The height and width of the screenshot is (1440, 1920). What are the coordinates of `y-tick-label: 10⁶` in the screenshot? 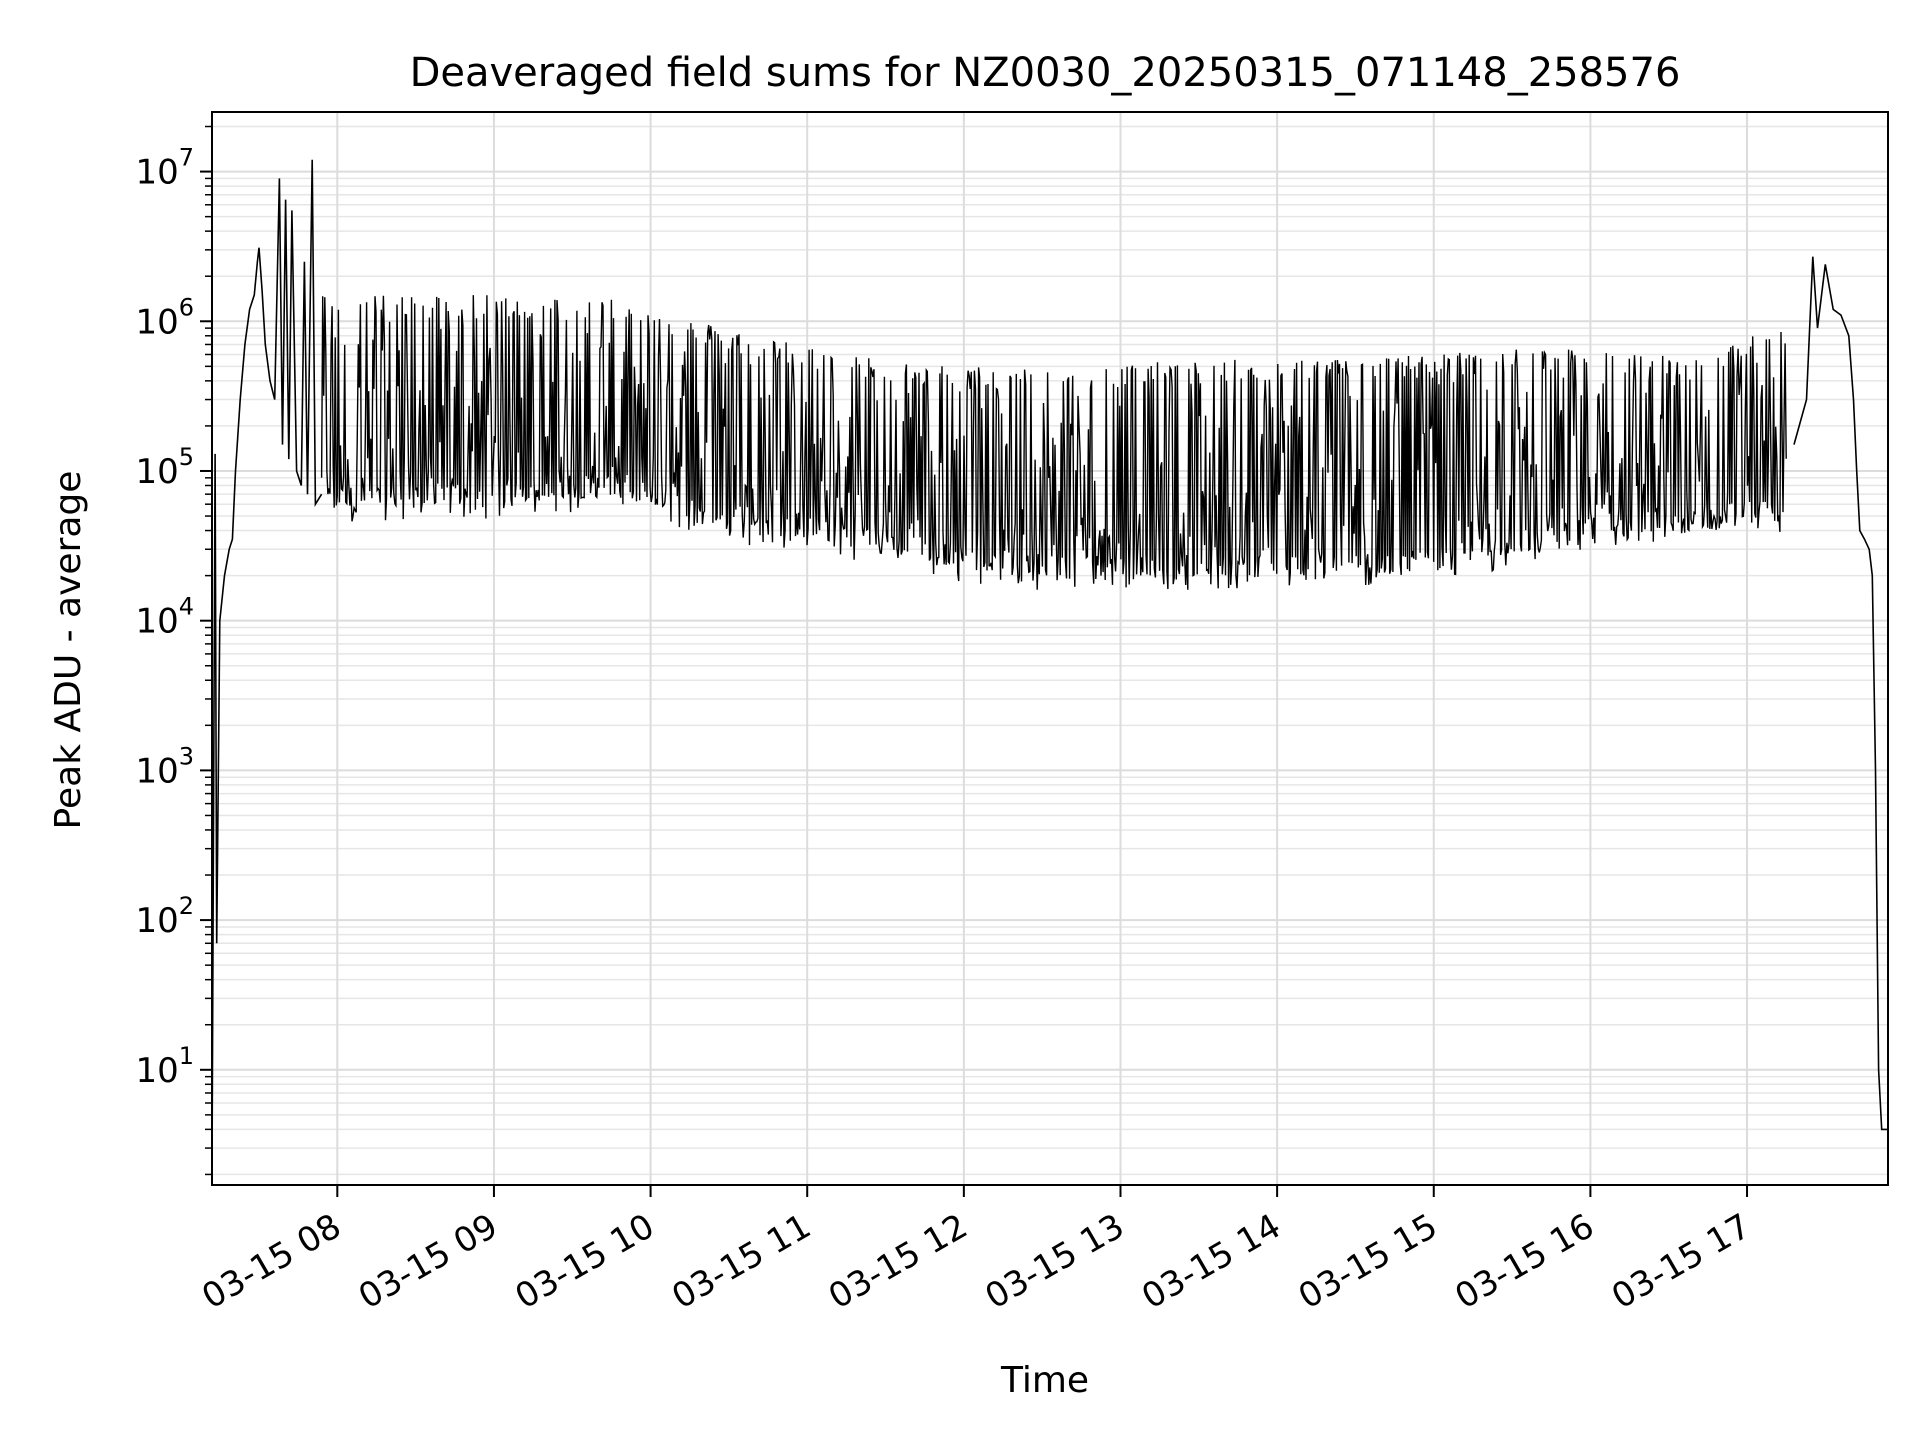 It's located at (164, 317).